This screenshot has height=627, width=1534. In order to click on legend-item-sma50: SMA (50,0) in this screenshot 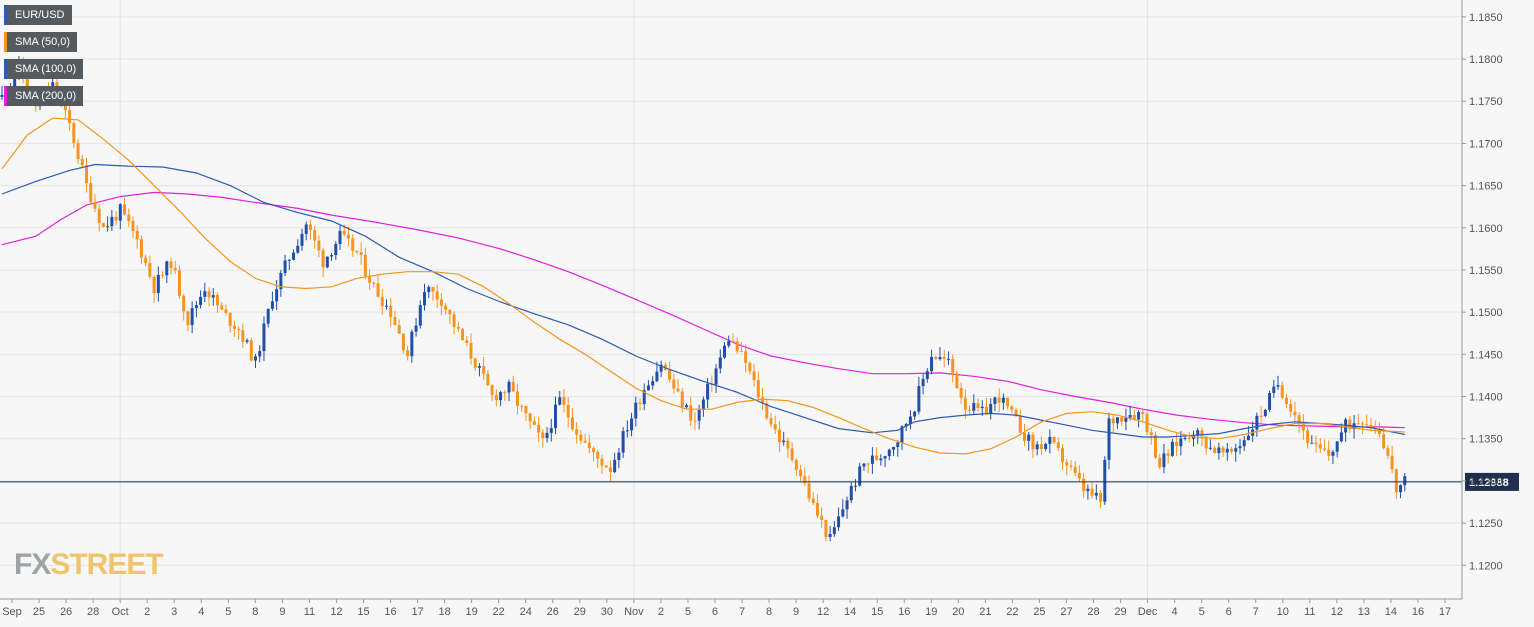, I will do `click(41, 42)`.